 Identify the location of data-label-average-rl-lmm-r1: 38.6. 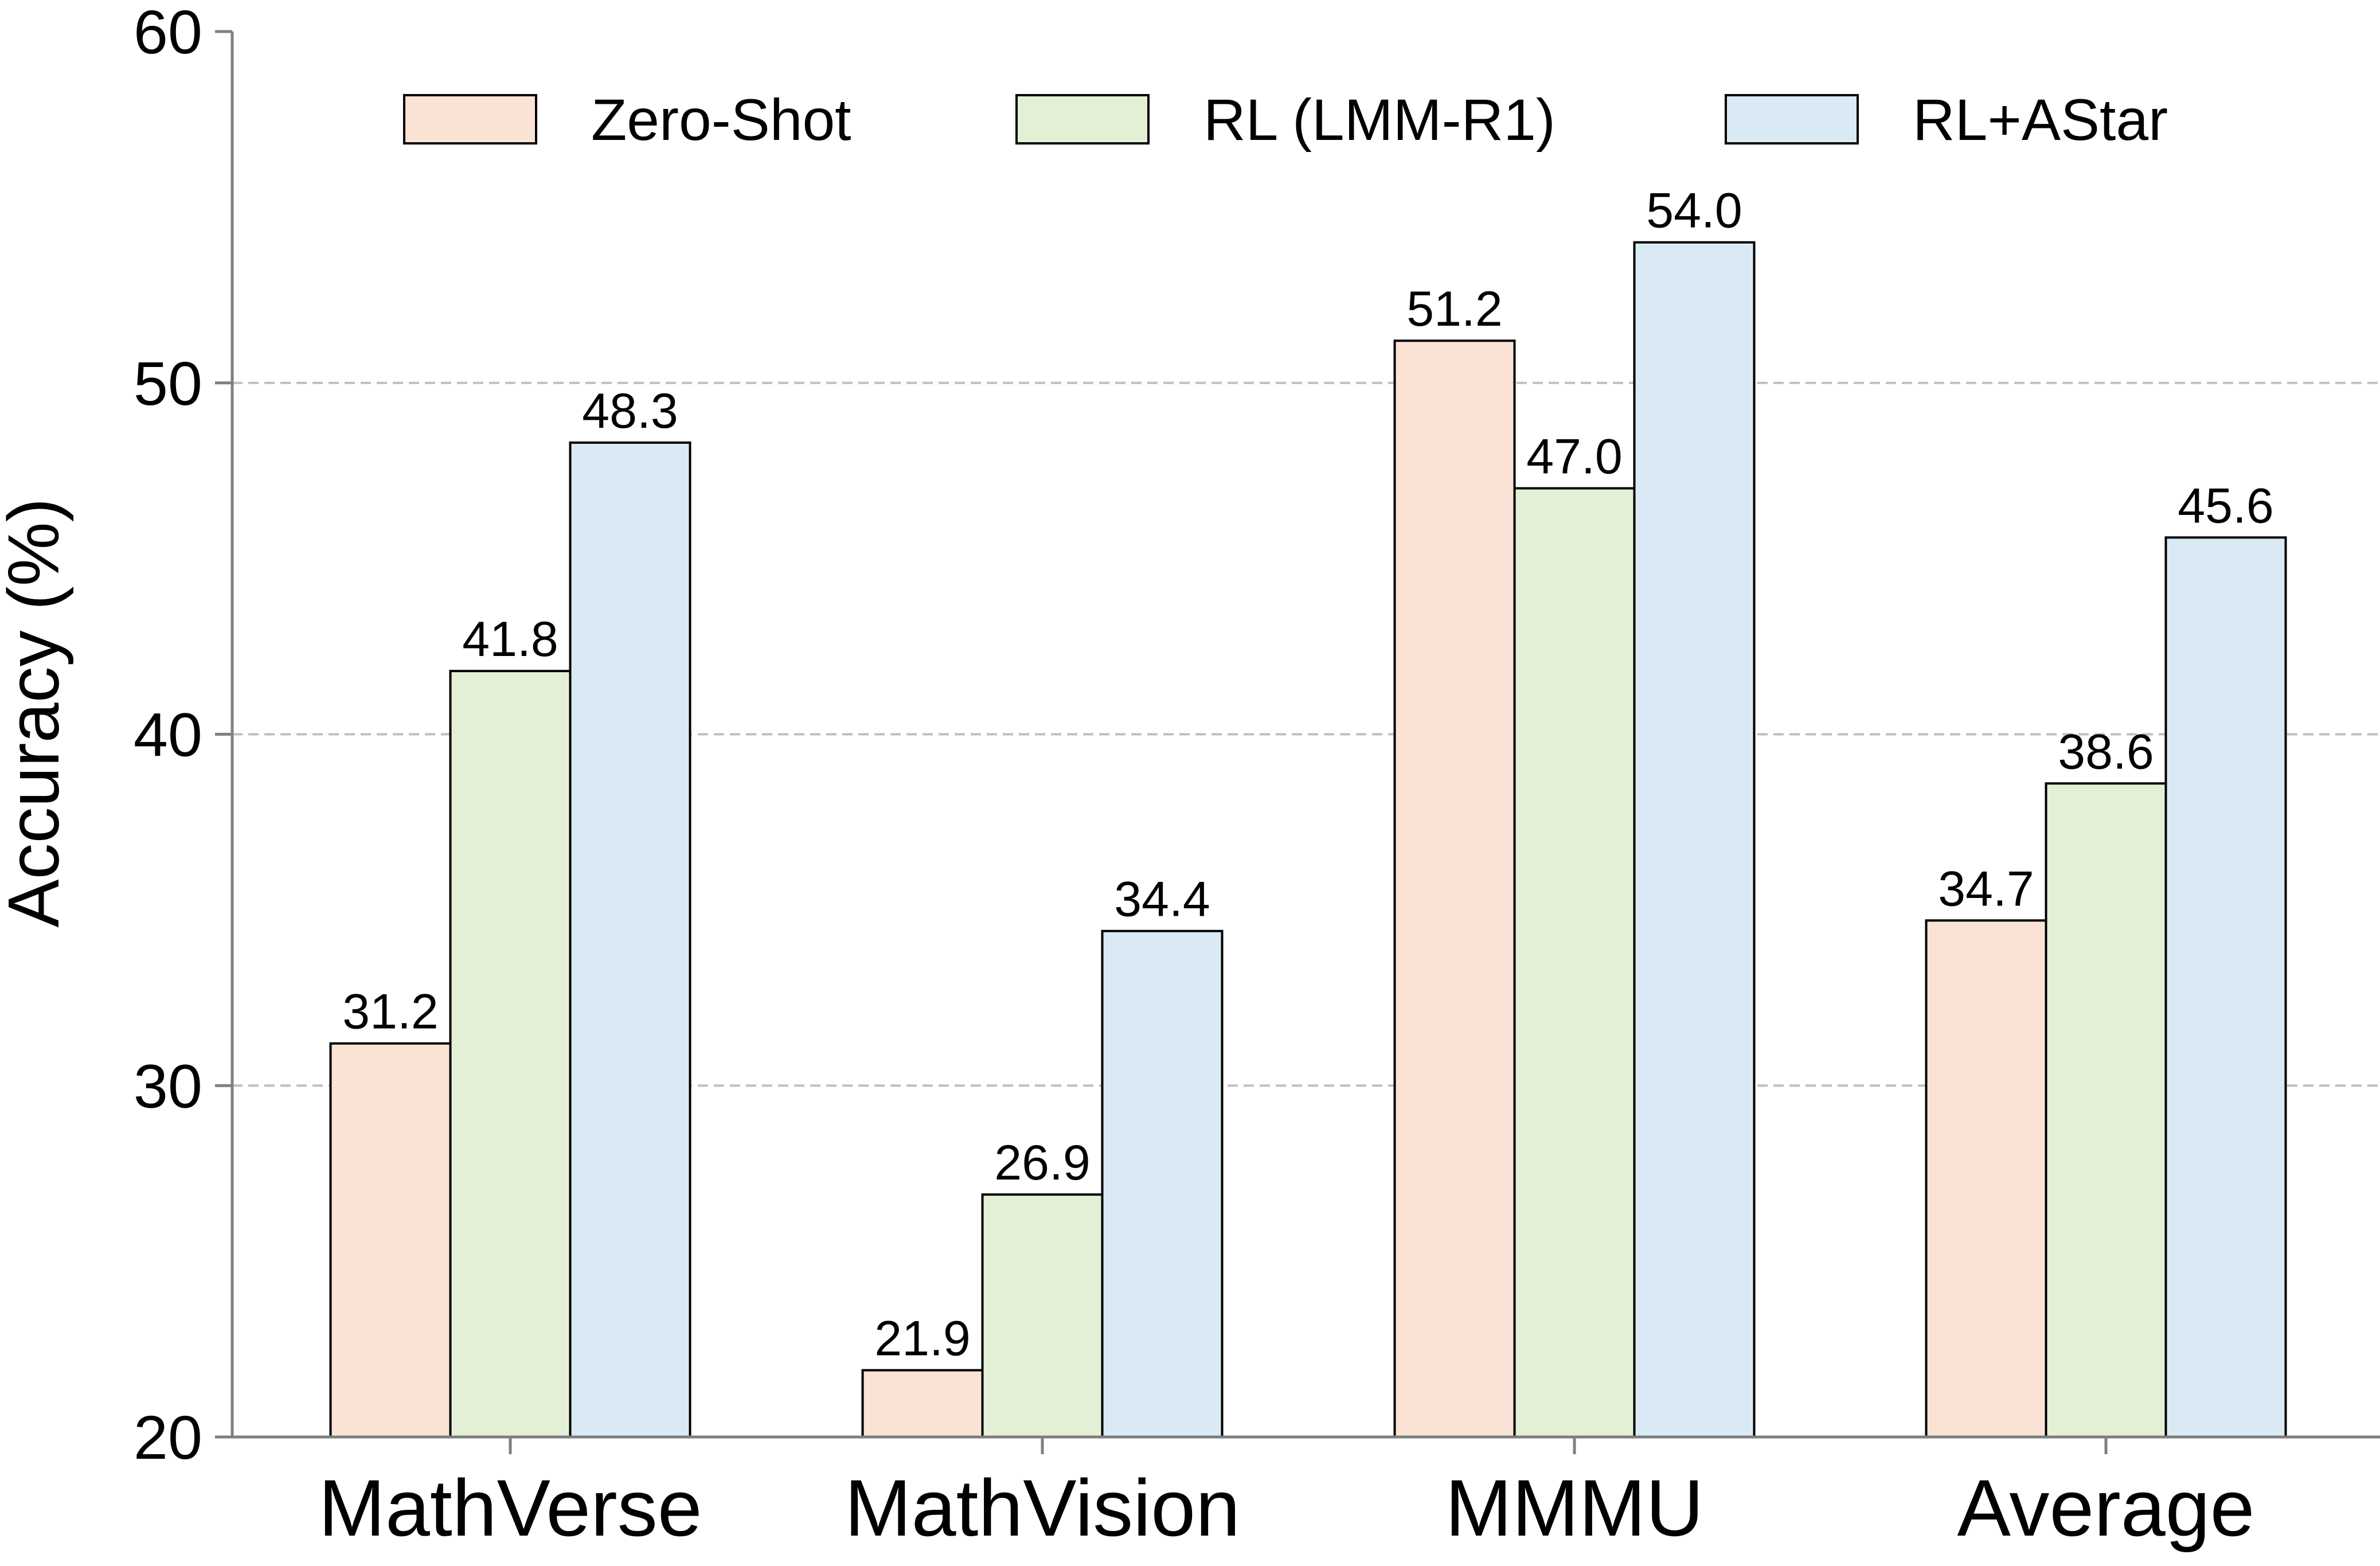
(2106, 751).